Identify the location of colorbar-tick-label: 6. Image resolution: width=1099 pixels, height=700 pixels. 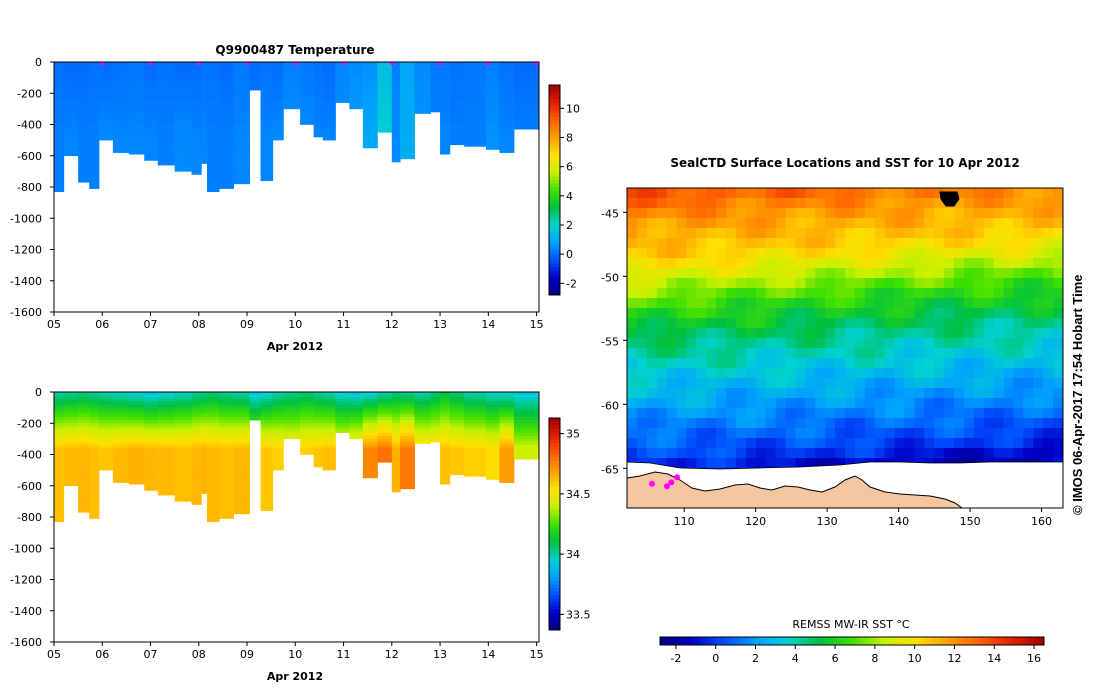
(835, 658).